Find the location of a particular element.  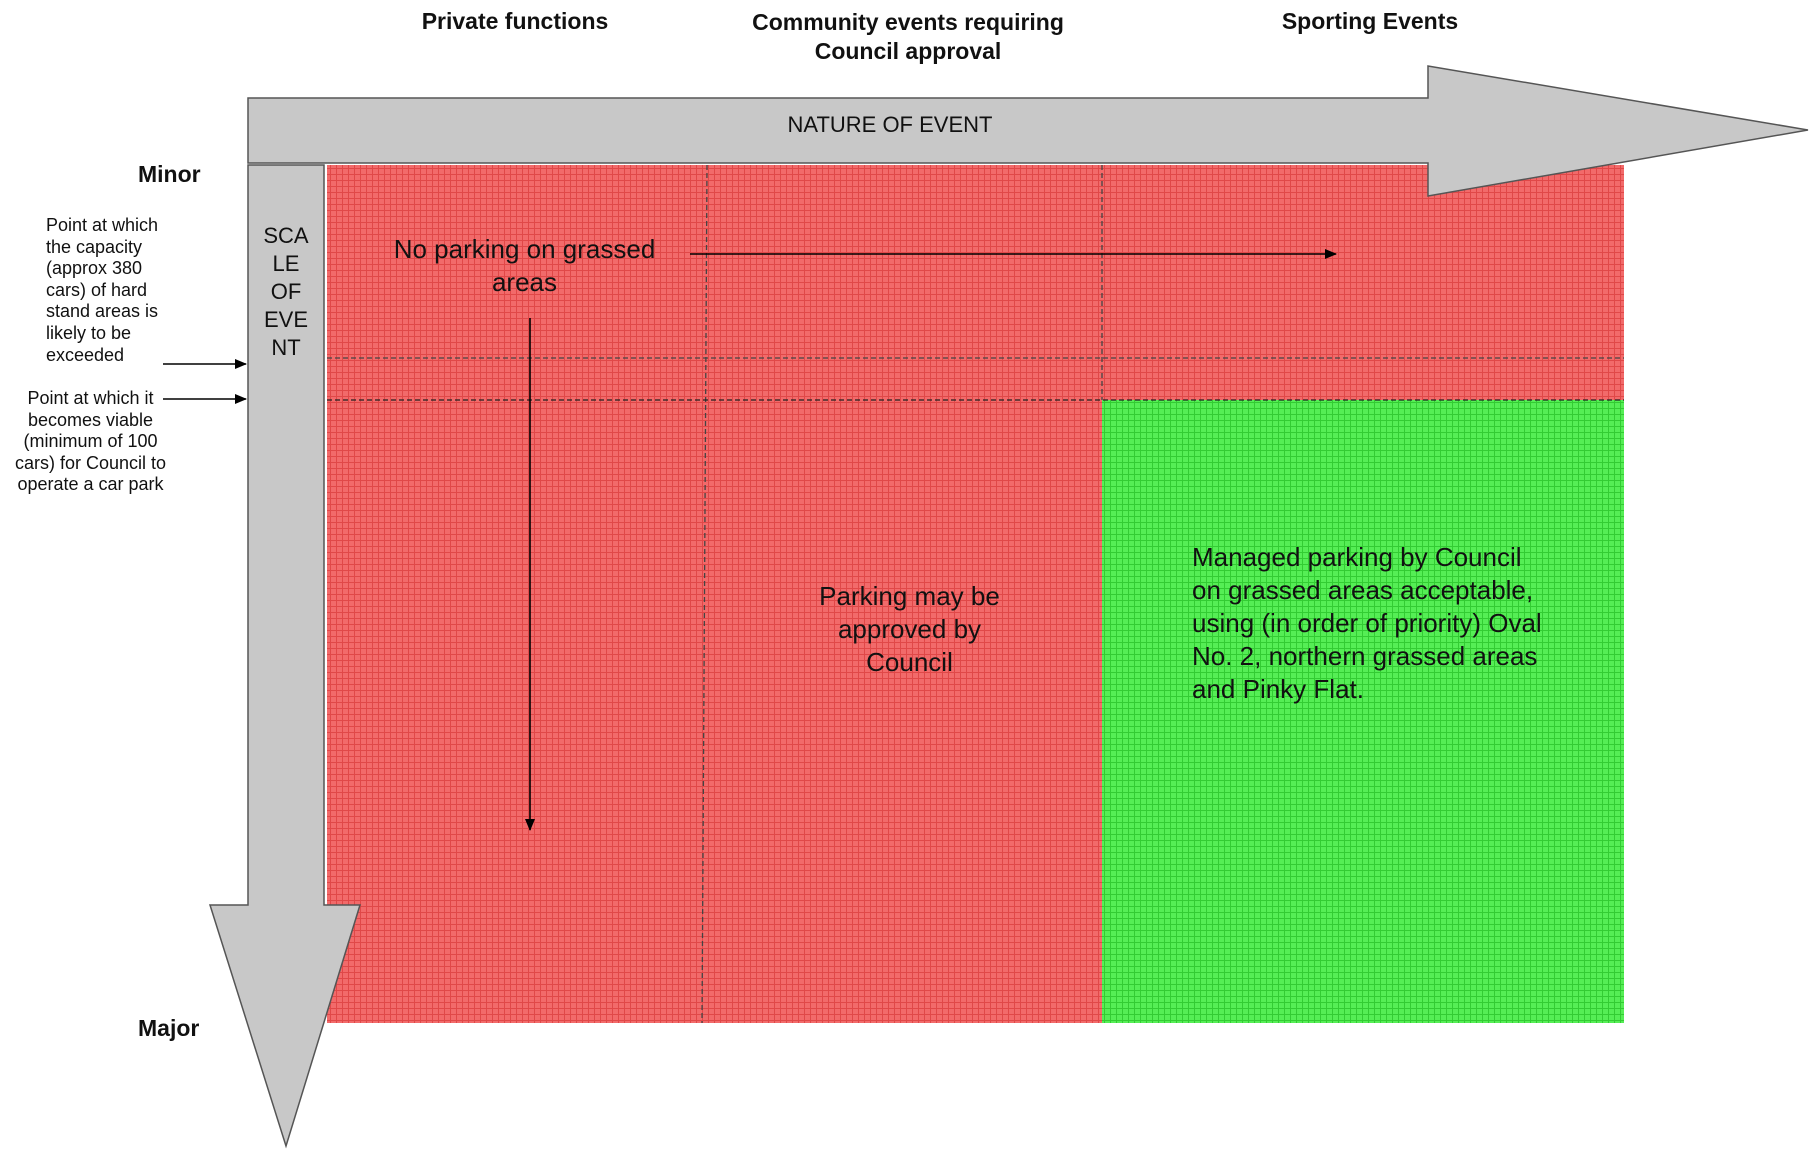

no-parking-text: No parking on grassed areas is located at coordinates (524, 266).